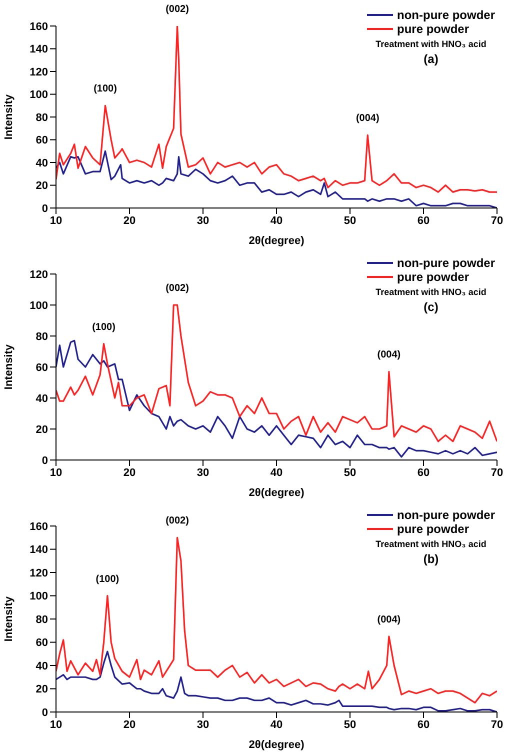 The width and height of the screenshot is (509, 756). Describe the element at coordinates (431, 307) in the screenshot. I see `annotation: (c)` at that location.